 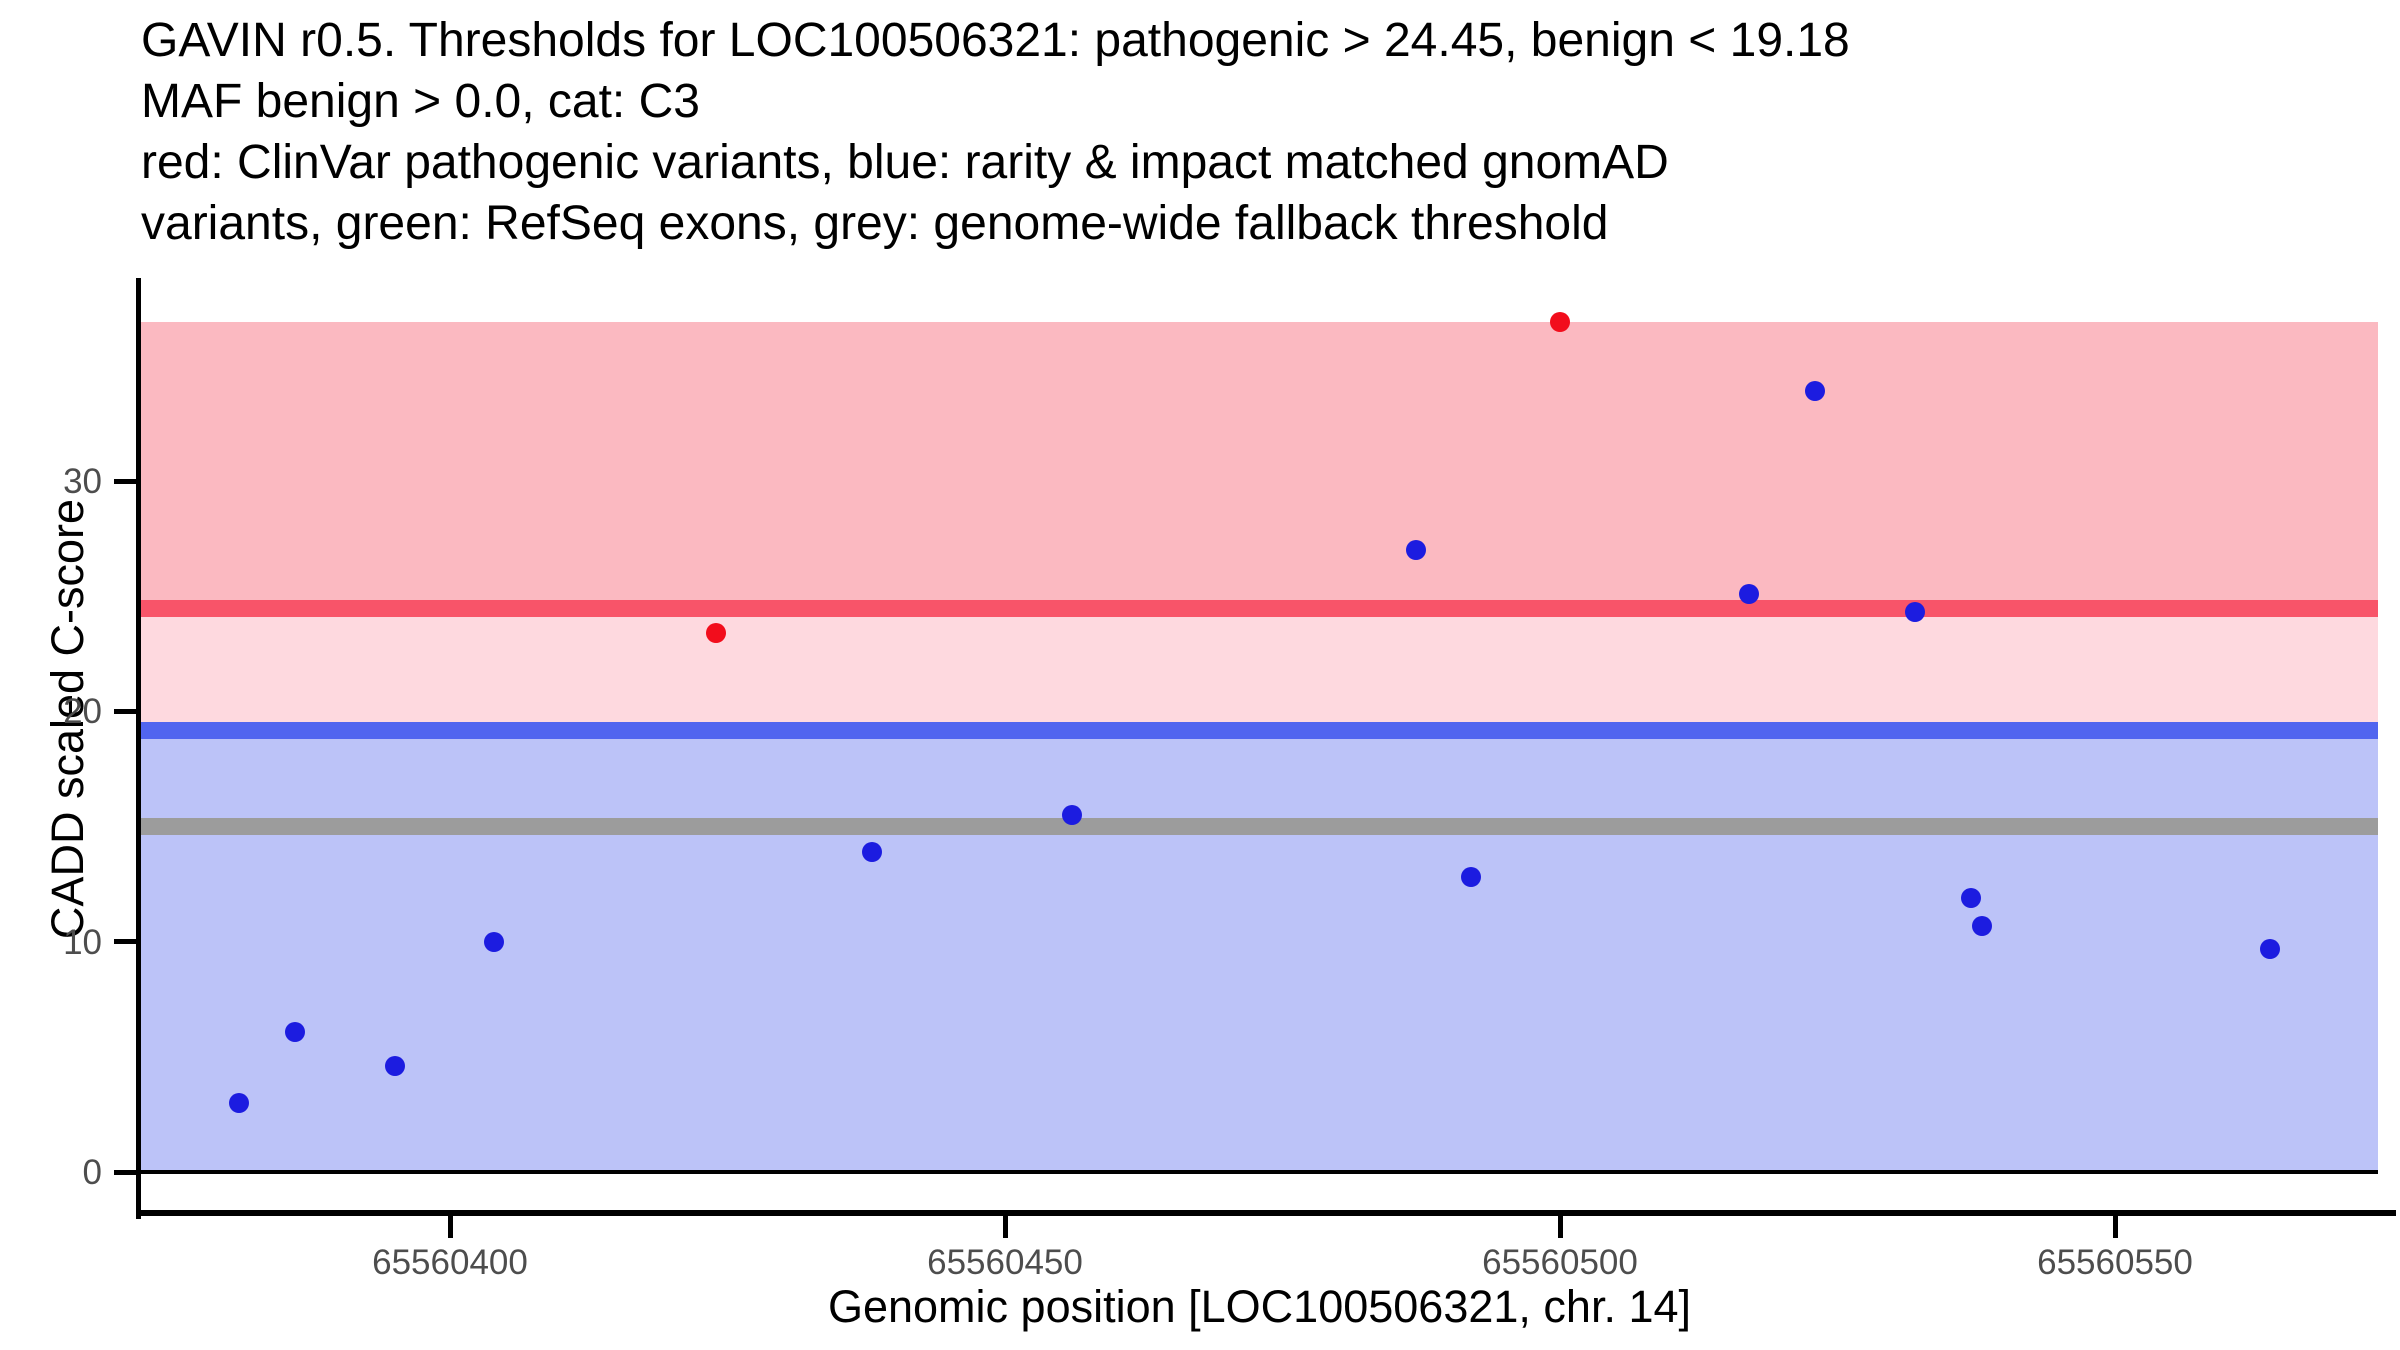 What do you see at coordinates (82, 942) in the screenshot?
I see `y-tick-label: 10` at bounding box center [82, 942].